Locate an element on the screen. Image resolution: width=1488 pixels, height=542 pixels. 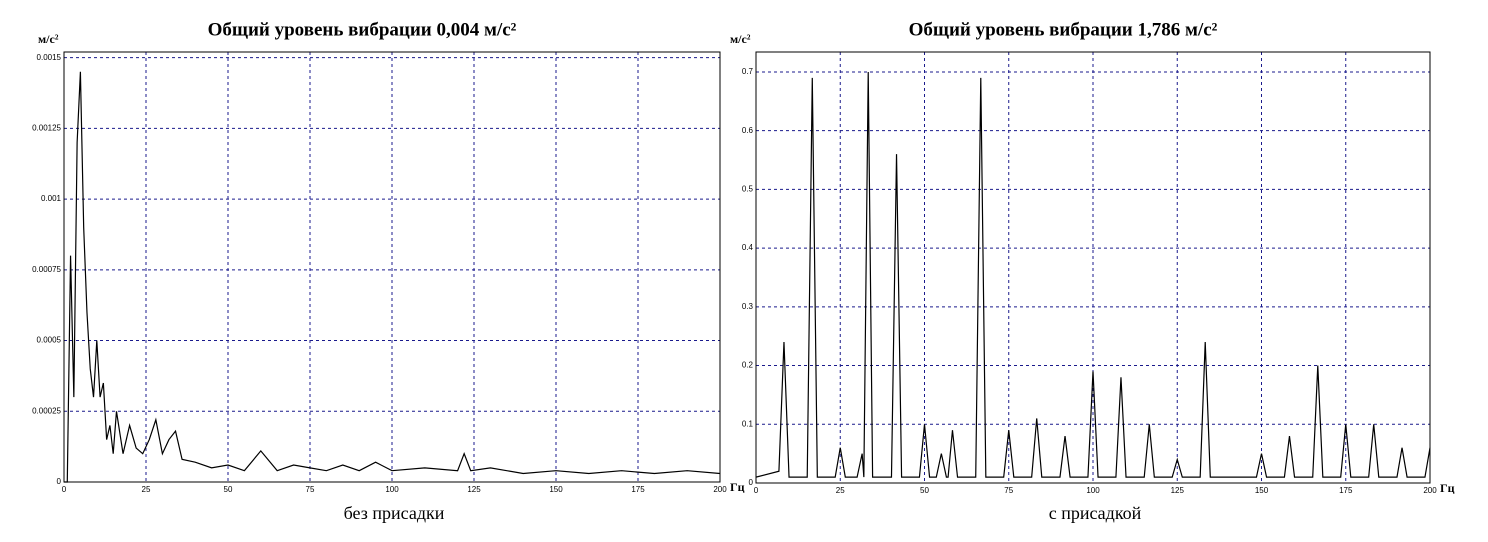
y-tick-label: 0.7 is located at coordinates (748, 71).